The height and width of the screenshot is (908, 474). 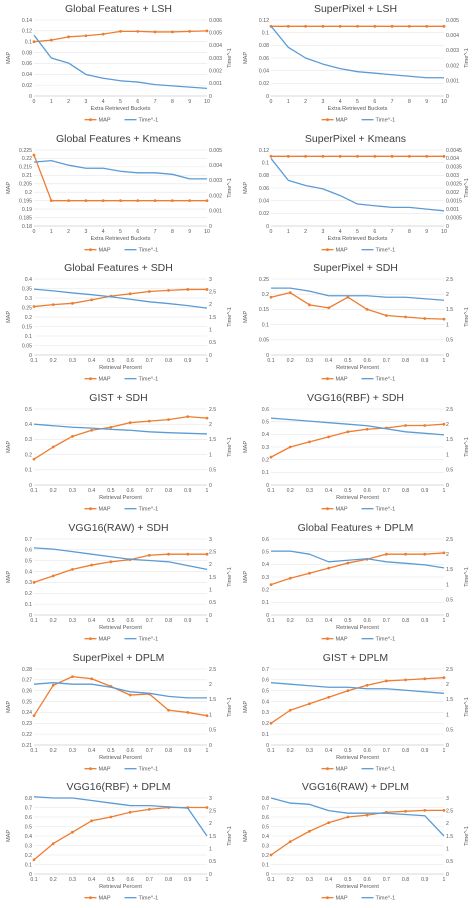 I want to click on x-tick-label: 0.8, so click(x=168, y=491).